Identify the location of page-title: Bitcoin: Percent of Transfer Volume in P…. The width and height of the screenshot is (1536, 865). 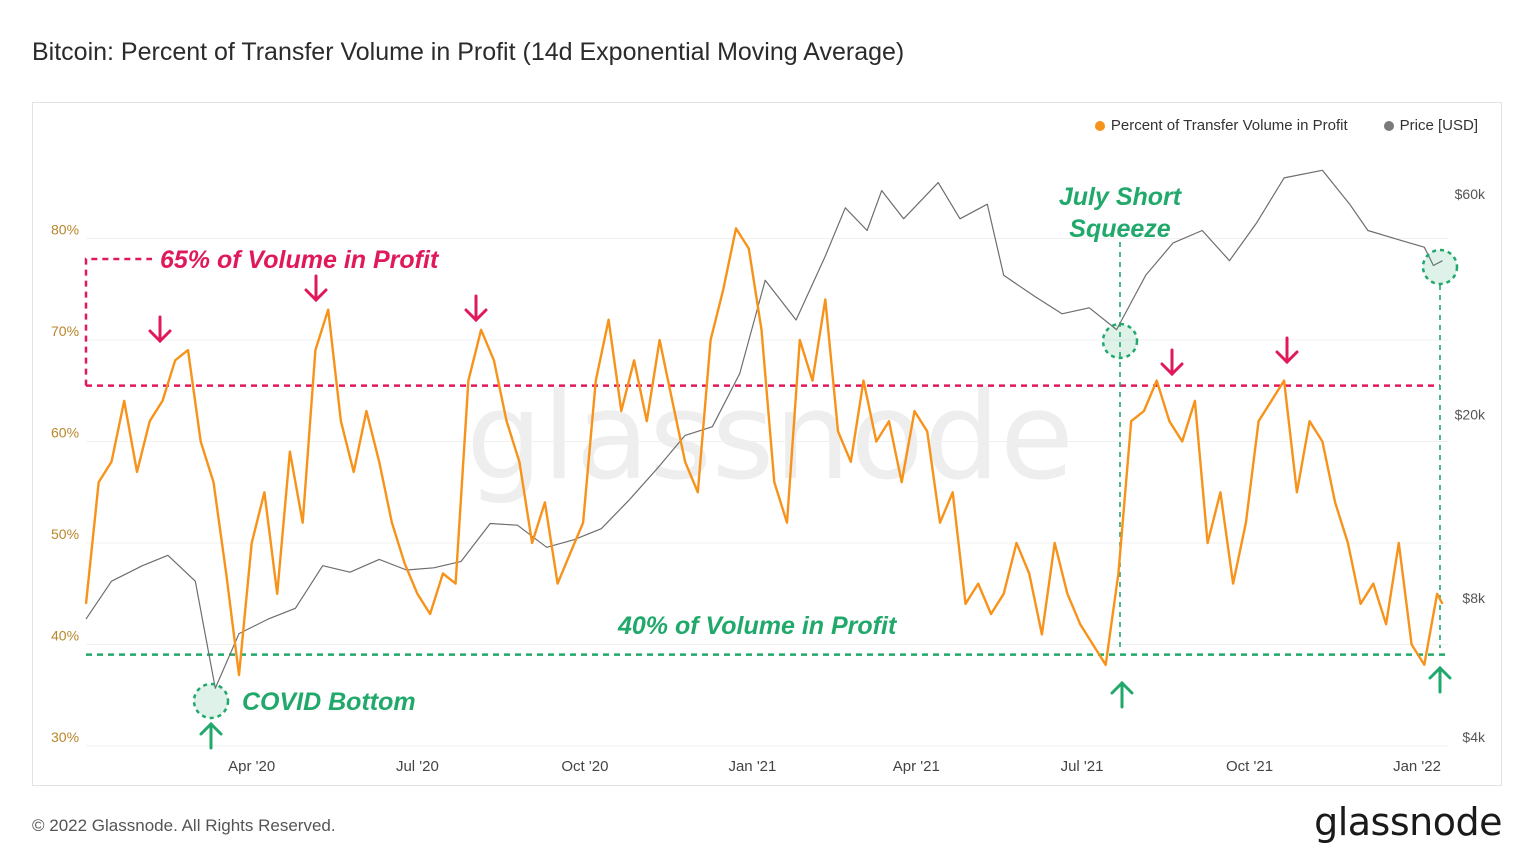
(468, 52).